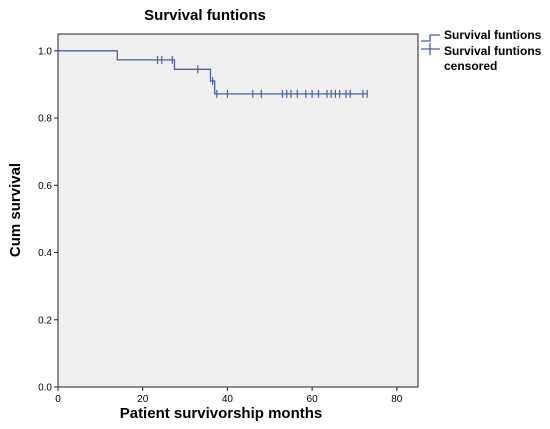  What do you see at coordinates (45, 320) in the screenshot?
I see `y-tick-label: 0.2` at bounding box center [45, 320].